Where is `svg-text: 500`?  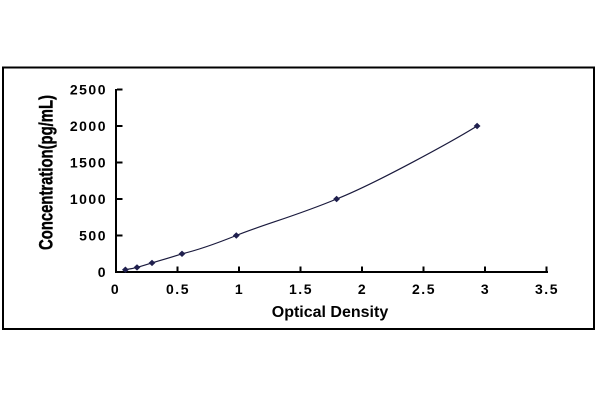
svg-text: 500 is located at coordinates (93, 236).